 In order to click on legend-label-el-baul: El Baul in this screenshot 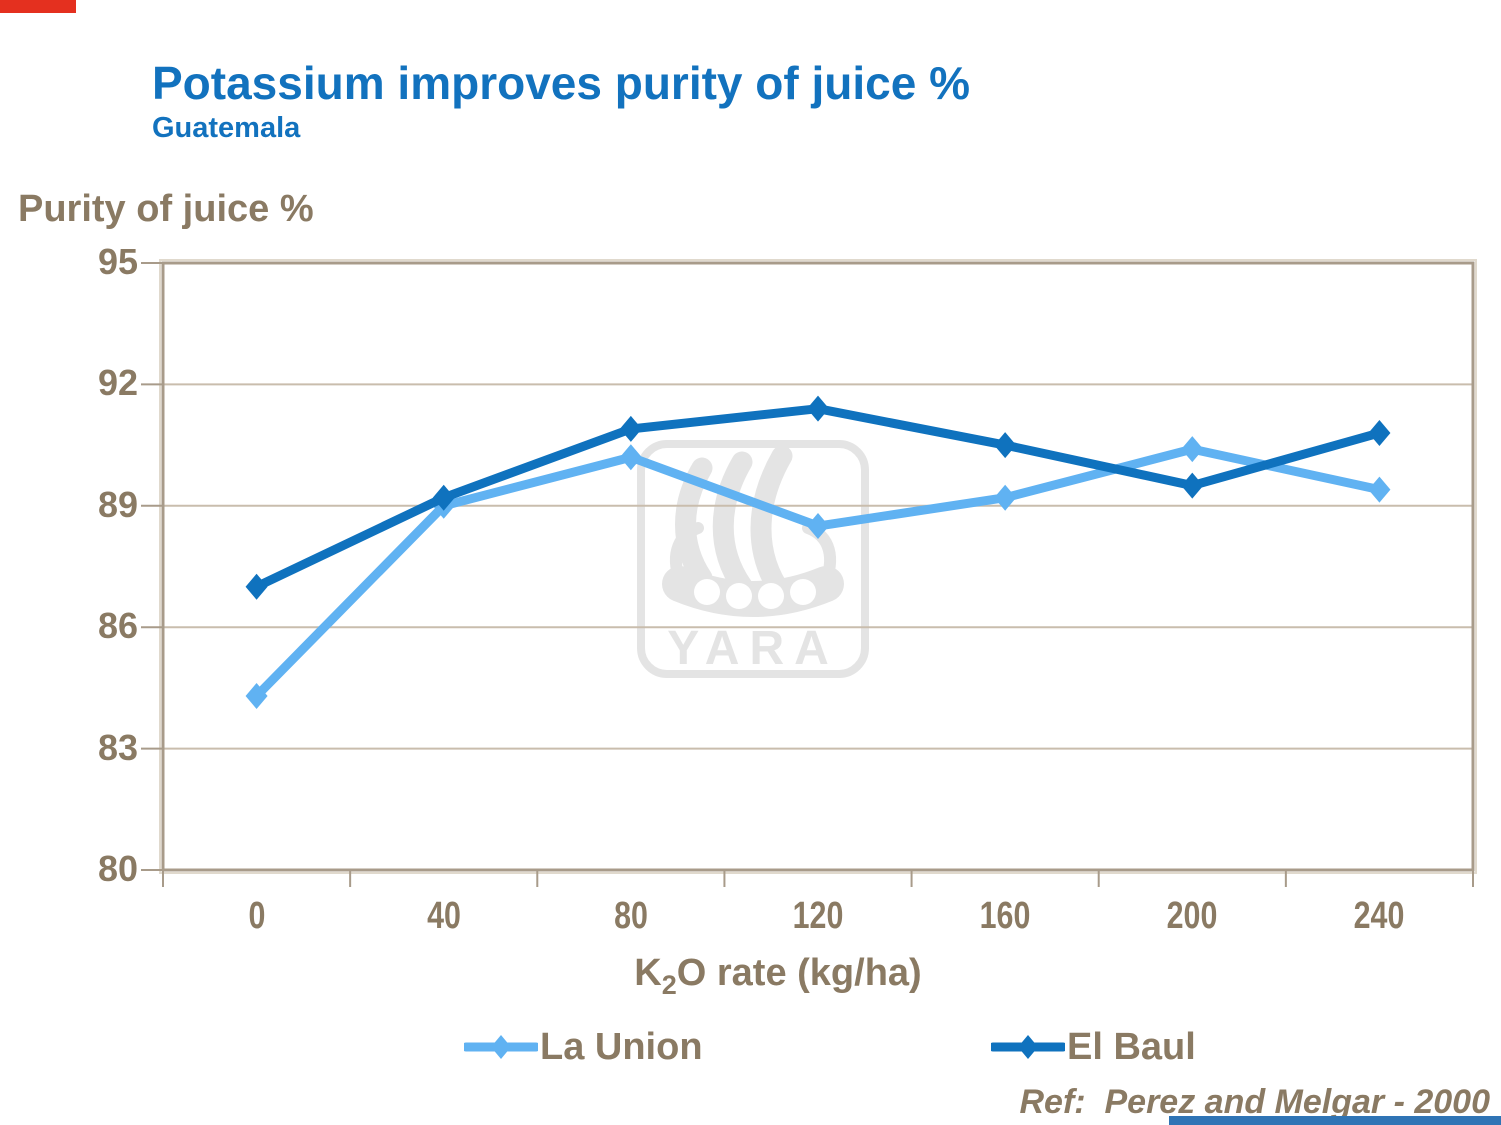, I will do `click(1131, 1046)`.